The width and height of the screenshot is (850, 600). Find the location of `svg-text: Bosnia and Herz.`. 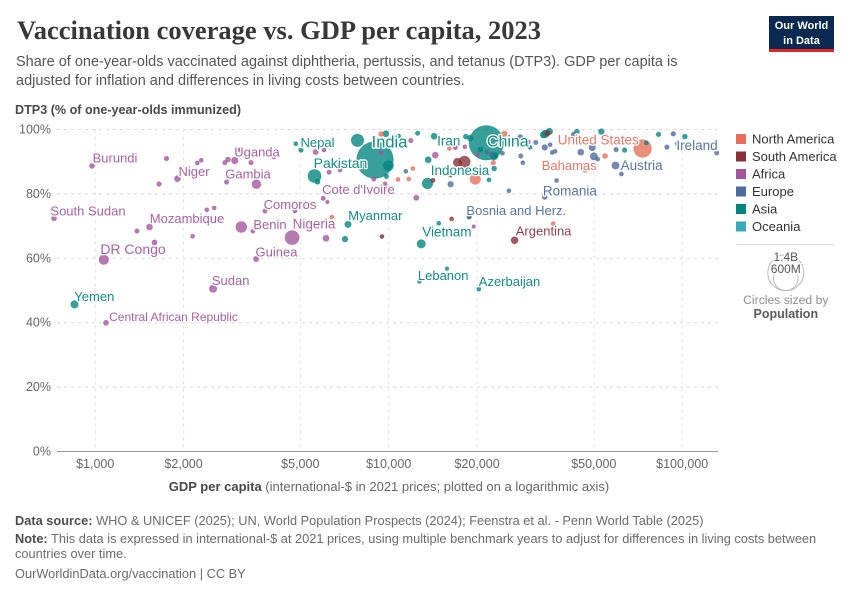

svg-text: Bosnia and Herz. is located at coordinates (516, 210).